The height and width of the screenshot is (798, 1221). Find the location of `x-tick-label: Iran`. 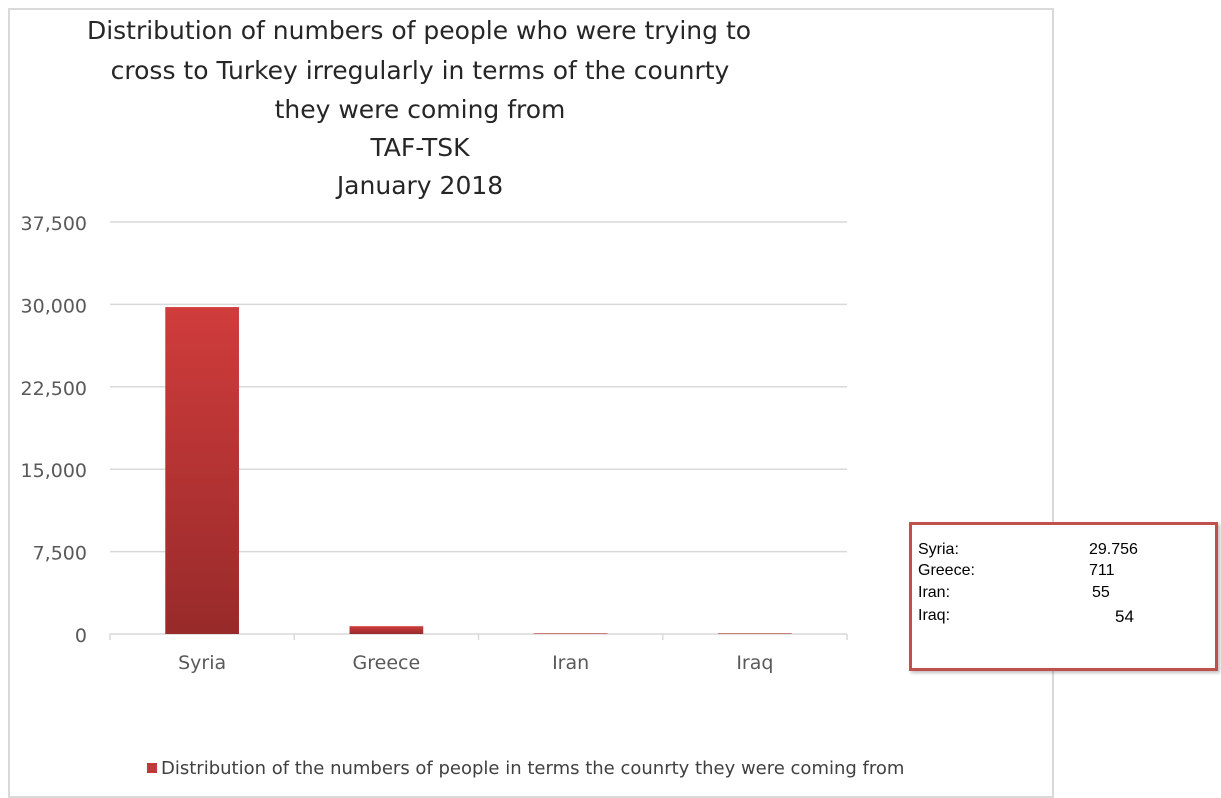

x-tick-label: Iran is located at coordinates (570, 663).